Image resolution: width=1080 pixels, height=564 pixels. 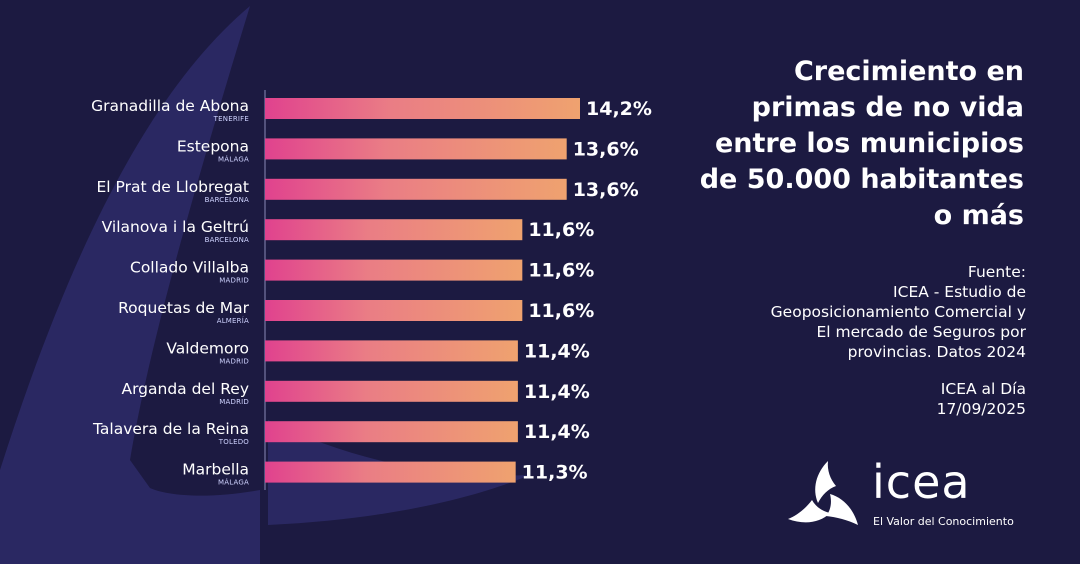 I want to click on bar-value-label: 14,2%, so click(x=619, y=109).